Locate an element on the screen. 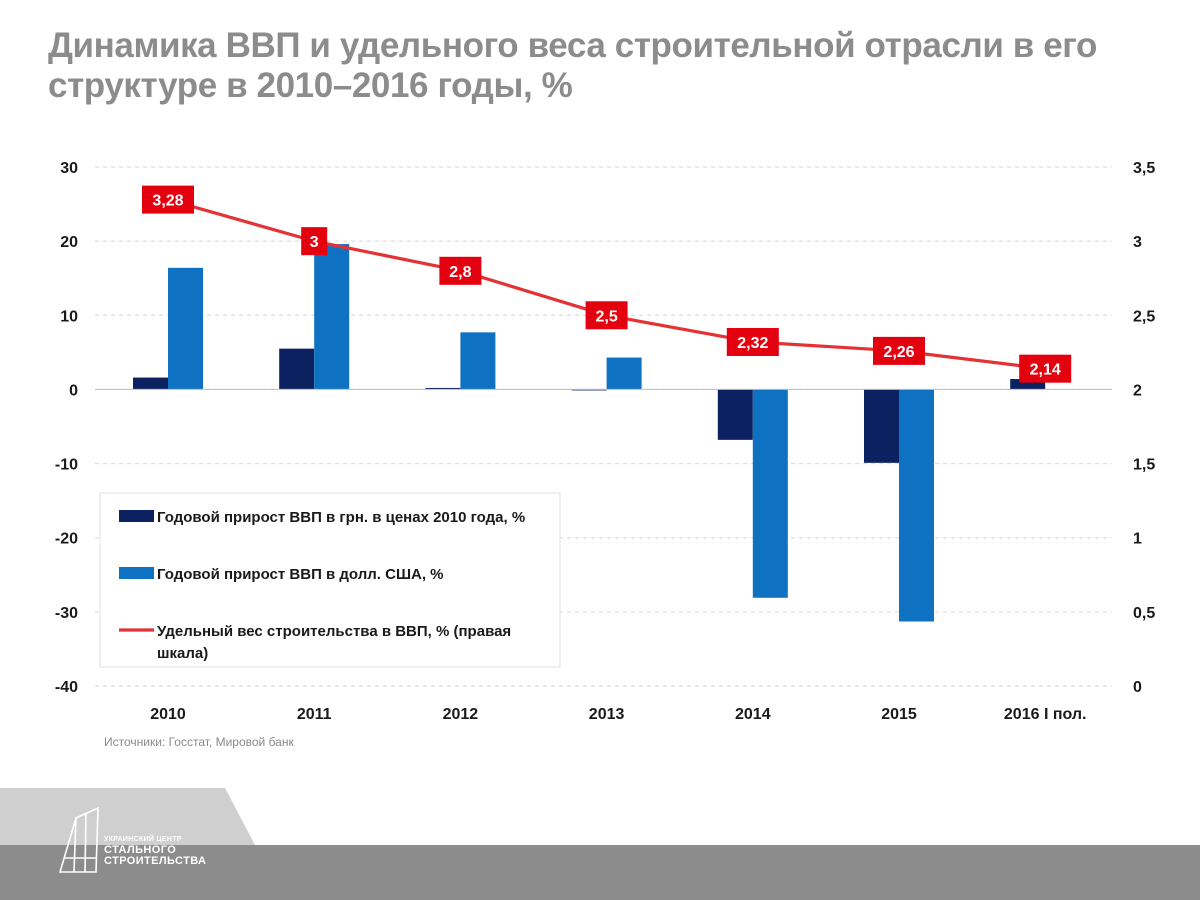 Image resolution: width=1200 pixels, height=900 pixels. share-data-label: 2,5 is located at coordinates (606, 316).